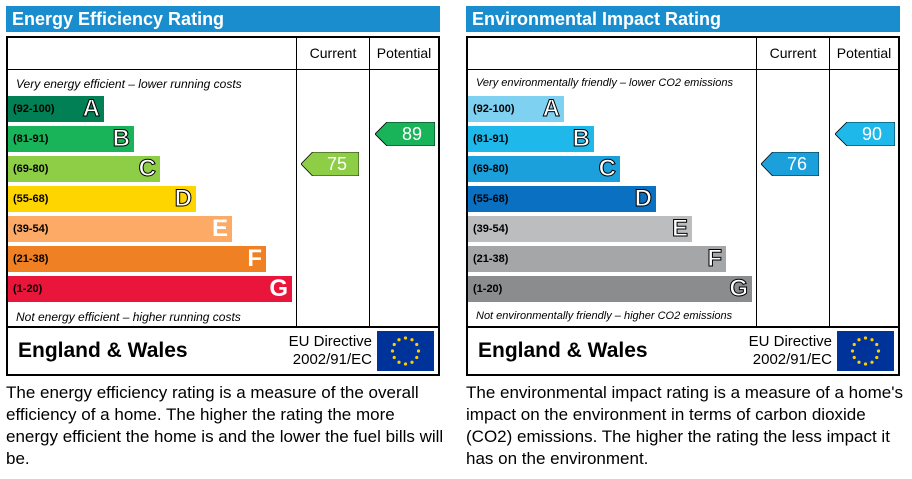 Image resolution: width=912 pixels, height=479 pixels. What do you see at coordinates (405, 351) in the screenshot?
I see `eu-flag-icon` at bounding box center [405, 351].